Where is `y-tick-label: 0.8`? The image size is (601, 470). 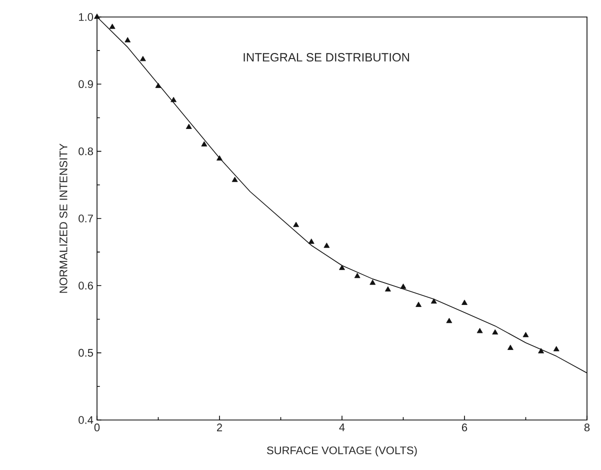
y-tick-label: 0.8 is located at coordinates (85, 151).